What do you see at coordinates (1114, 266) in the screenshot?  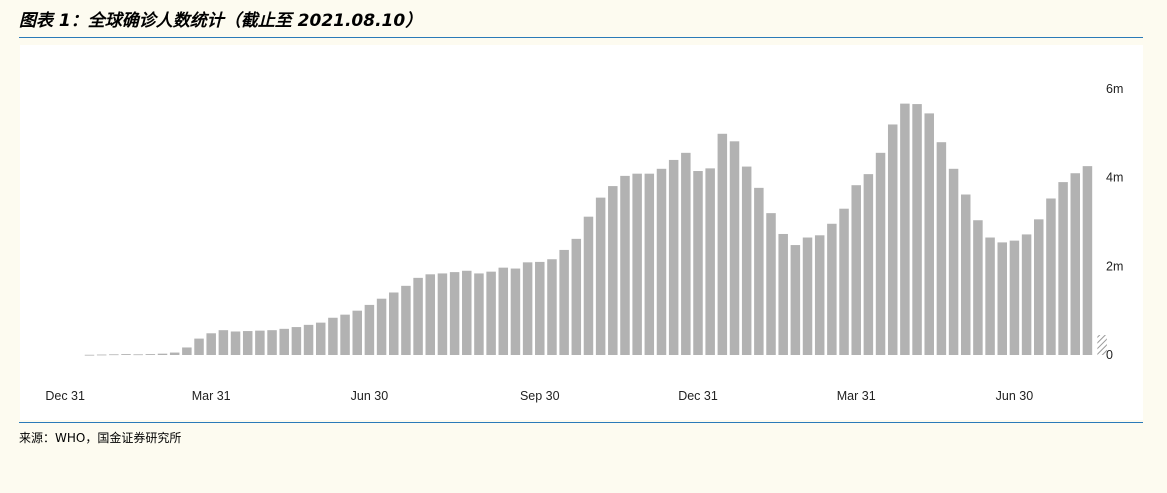 I see `y-tick-label: 2m` at bounding box center [1114, 266].